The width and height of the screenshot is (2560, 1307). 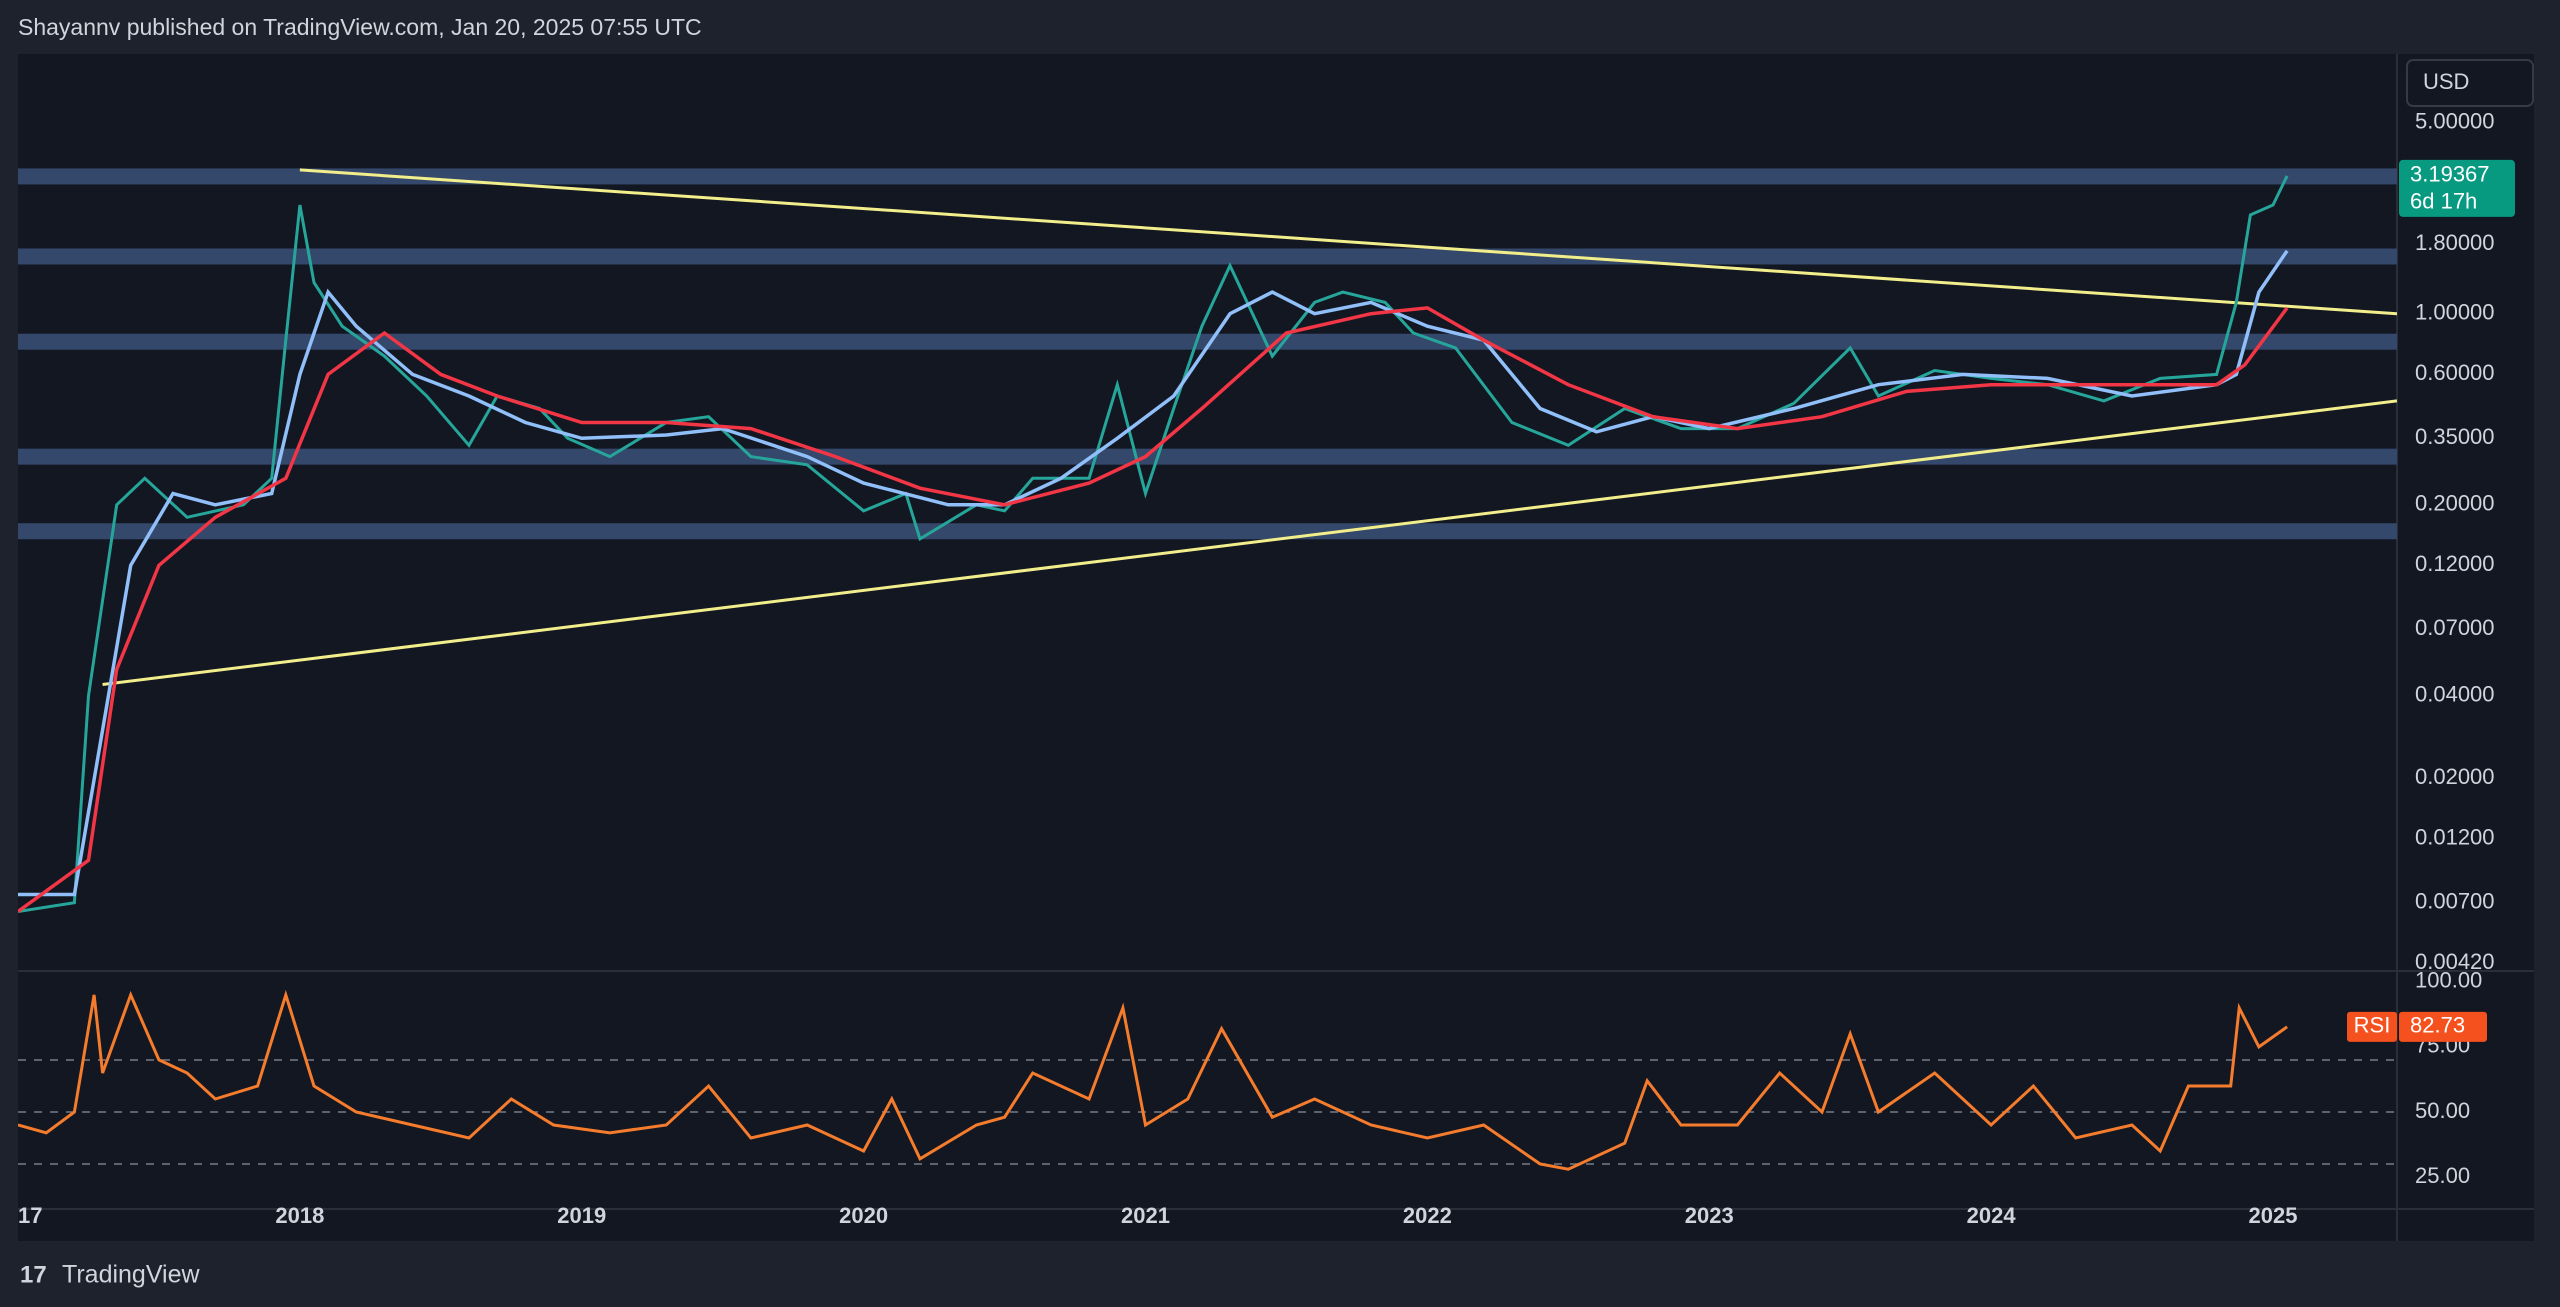 What do you see at coordinates (2455, 563) in the screenshot?
I see `y-tick-label: 0.12000` at bounding box center [2455, 563].